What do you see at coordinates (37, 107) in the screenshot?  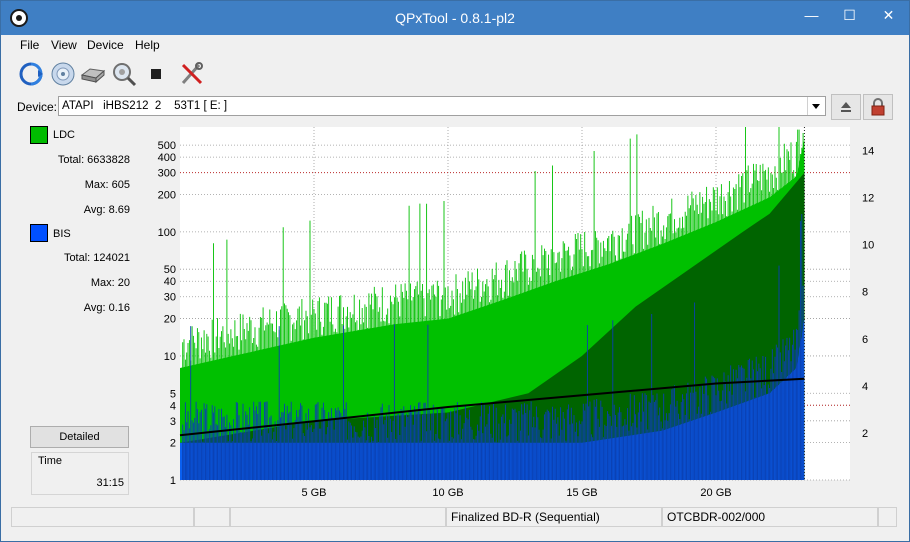 I see `device-label: Device:` at bounding box center [37, 107].